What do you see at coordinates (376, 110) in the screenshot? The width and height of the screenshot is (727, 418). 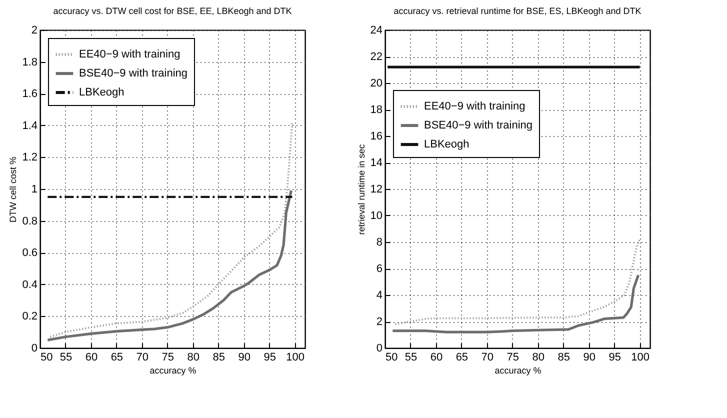 I see `y-tick-label: 18` at bounding box center [376, 110].